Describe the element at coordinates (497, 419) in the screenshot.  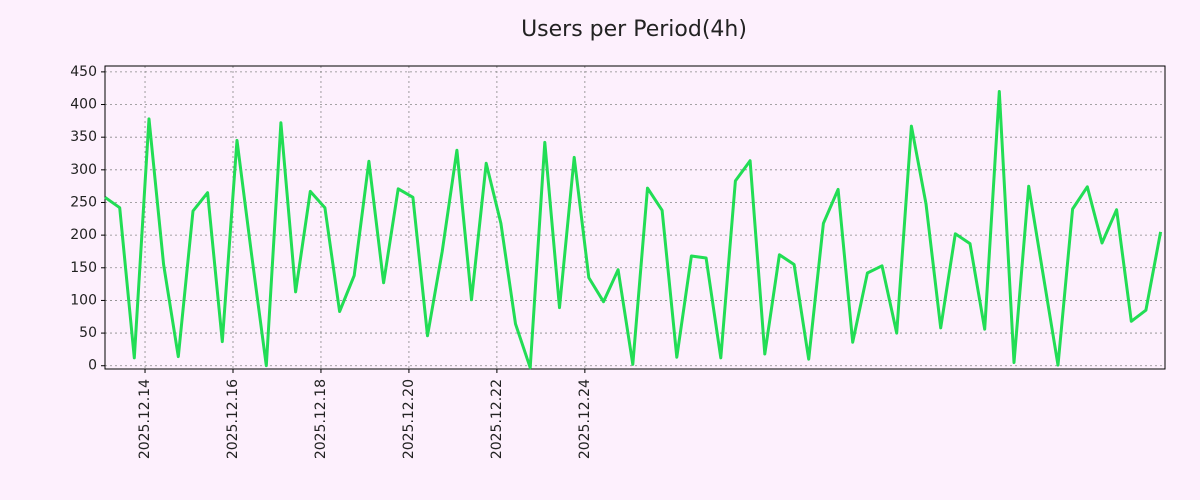
I see `x-tick-label: 2025.12.22` at that location.